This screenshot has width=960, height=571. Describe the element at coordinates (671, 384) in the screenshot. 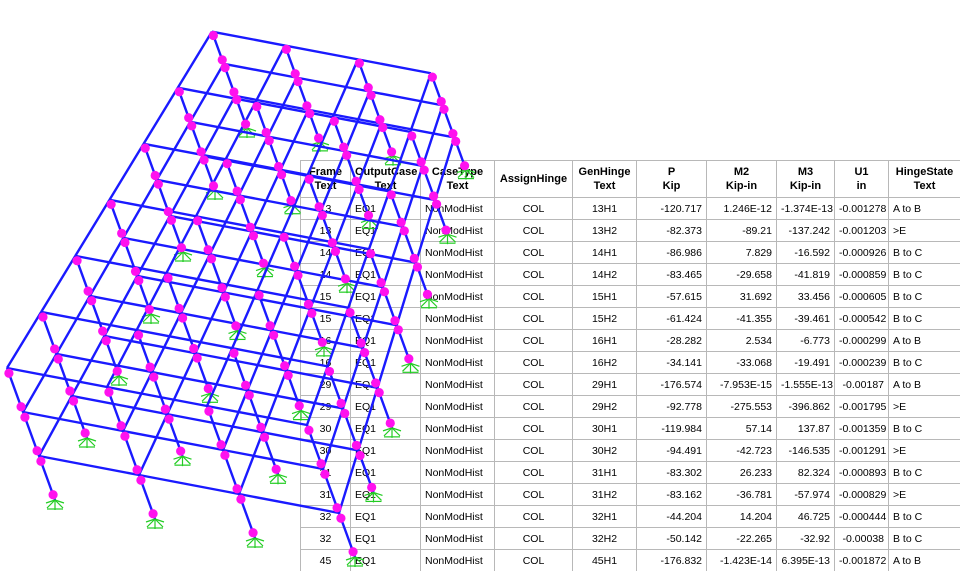

I see `table-cell: -176.574` at that location.